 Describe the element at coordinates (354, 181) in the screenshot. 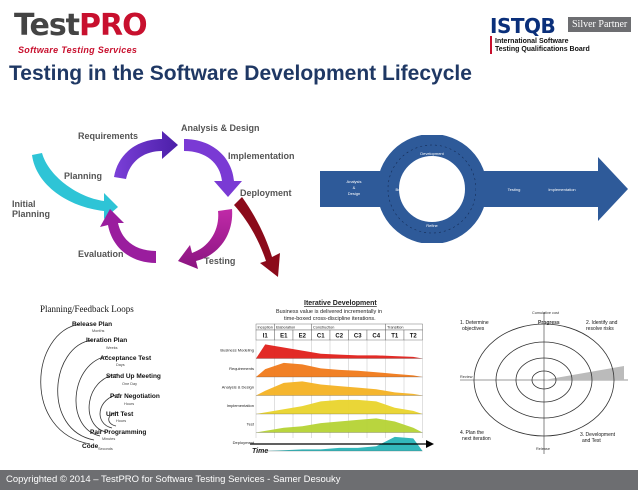

I see `ring-input-label-1: Analysis` at that location.